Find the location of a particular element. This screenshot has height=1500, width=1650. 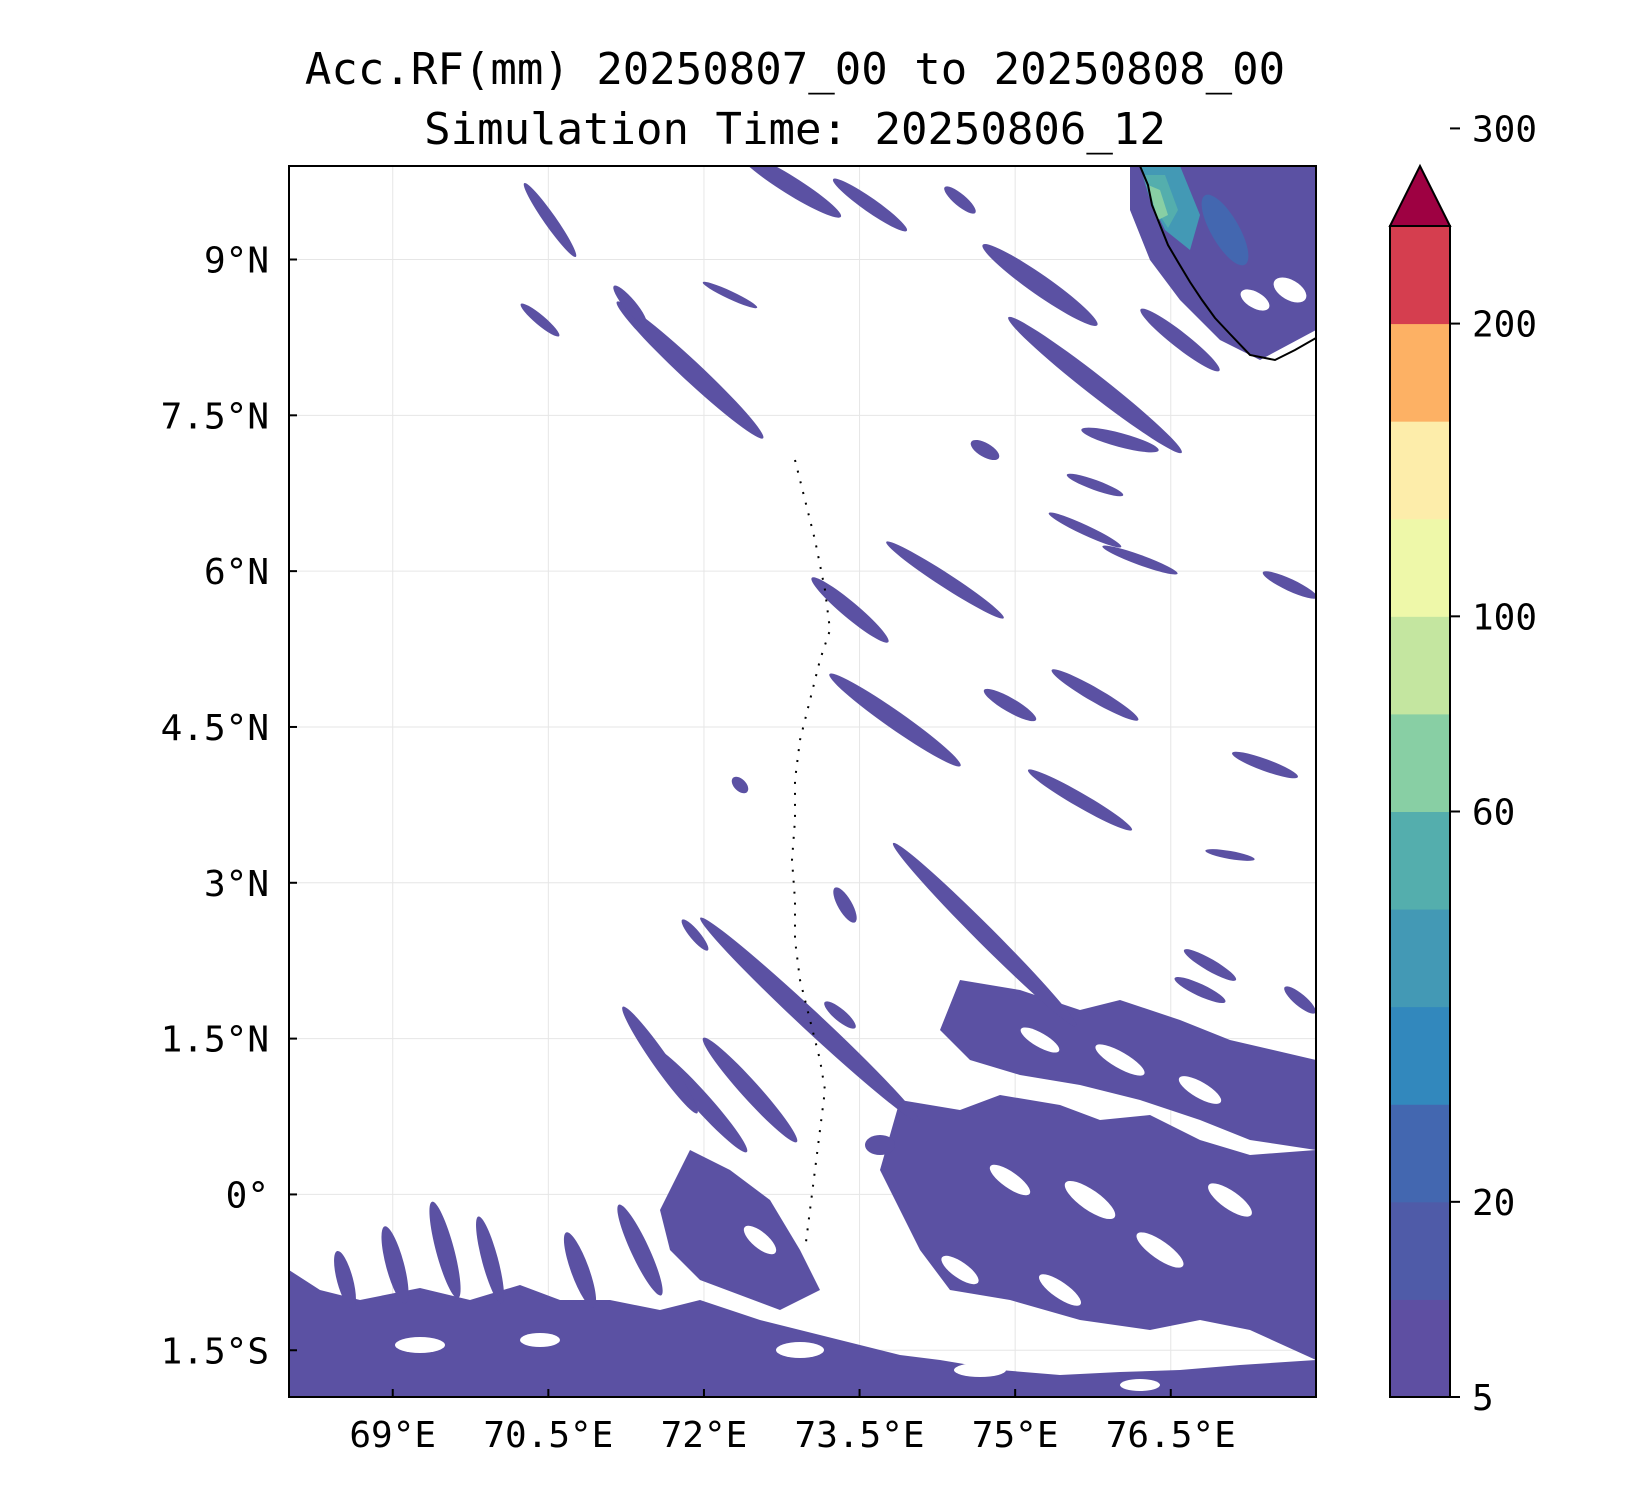

rain-area-southeast is located at coordinates (1098, 1227).